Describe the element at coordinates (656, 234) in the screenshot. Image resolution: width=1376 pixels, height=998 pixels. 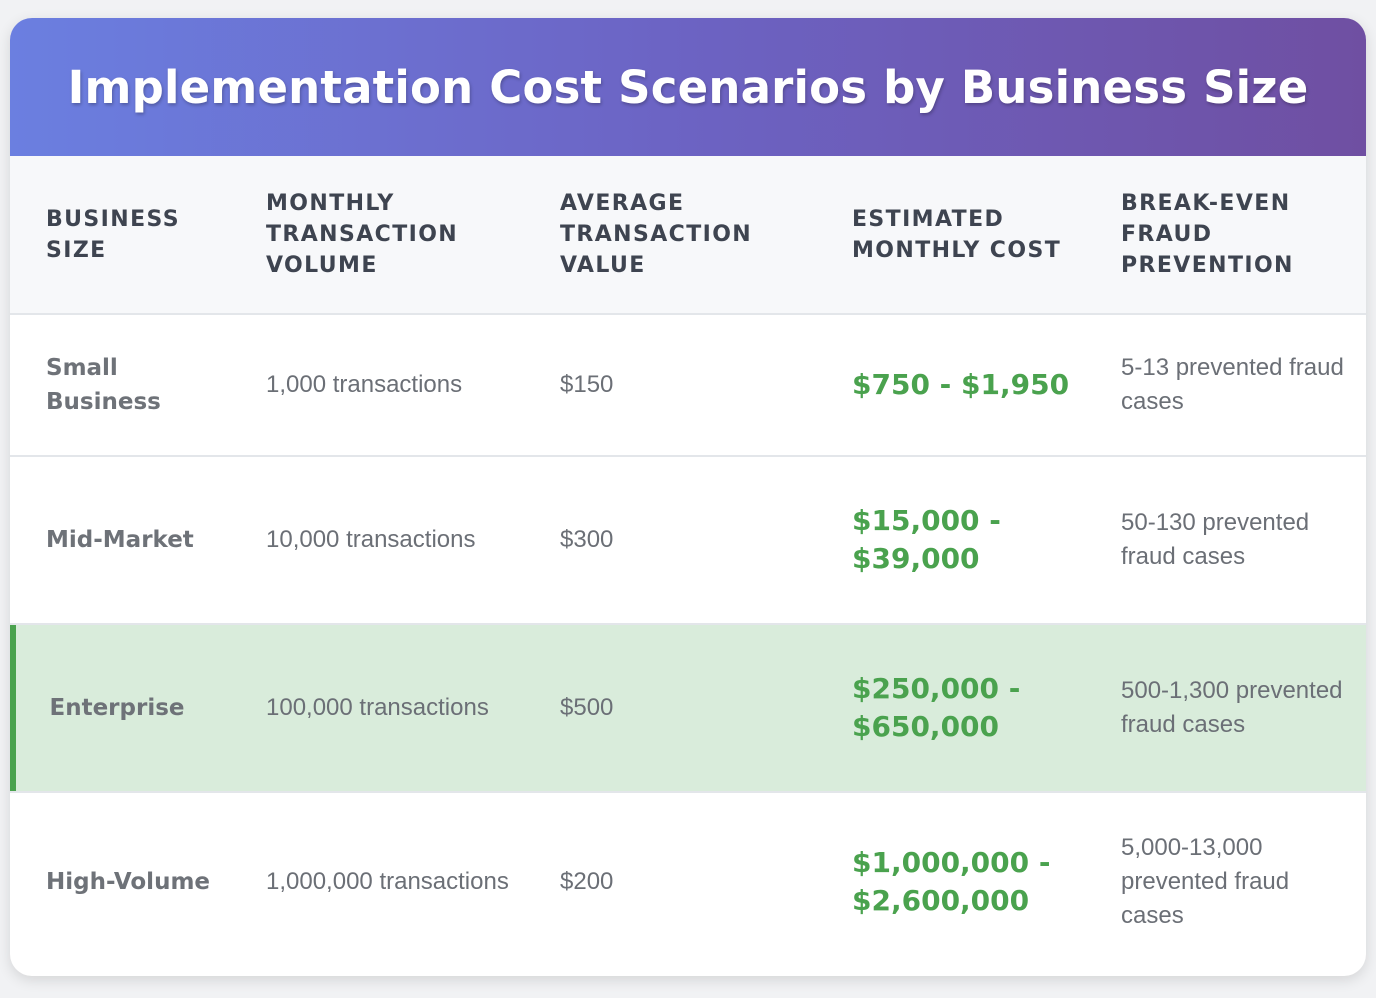
I see `column-header-average-value: Average Transaction Value` at that location.